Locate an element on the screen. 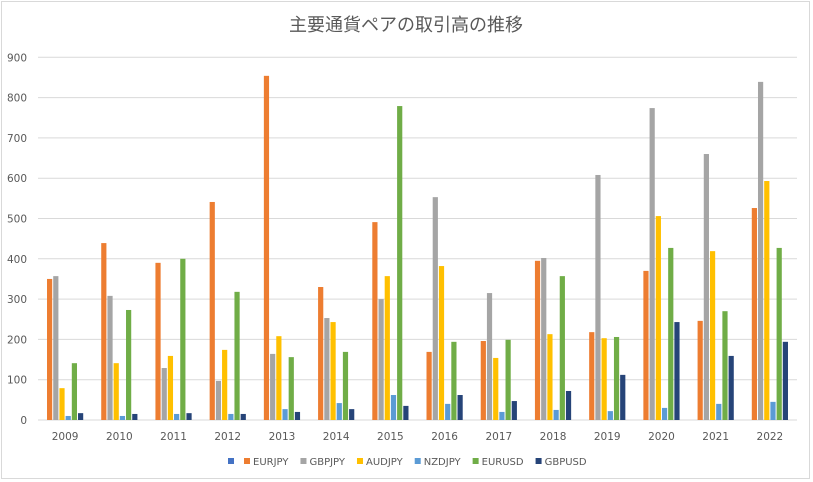 This screenshot has width=813, height=482. bar-eurjpy-2021 is located at coordinates (700, 370).